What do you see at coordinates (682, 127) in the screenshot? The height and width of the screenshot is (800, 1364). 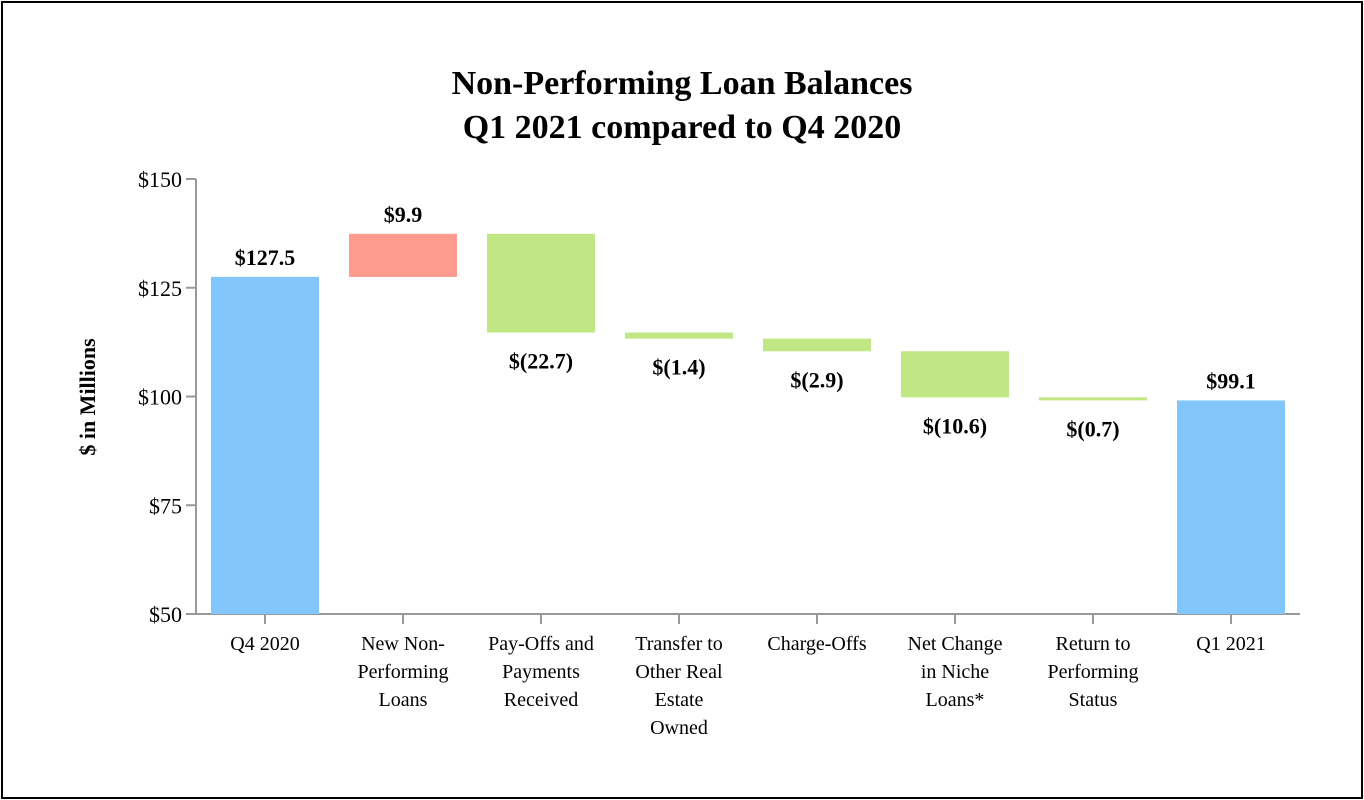 I see `chart-title-line-2: Q1 2021 compared to Q4 2020` at bounding box center [682, 127].